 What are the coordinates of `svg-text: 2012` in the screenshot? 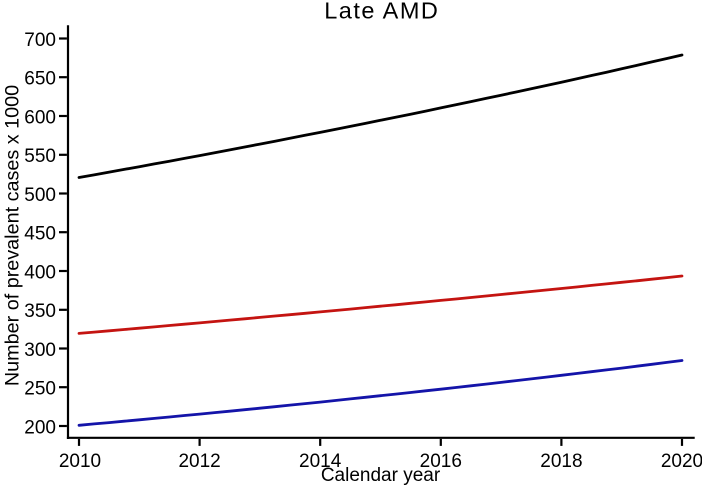 It's located at (199, 461).